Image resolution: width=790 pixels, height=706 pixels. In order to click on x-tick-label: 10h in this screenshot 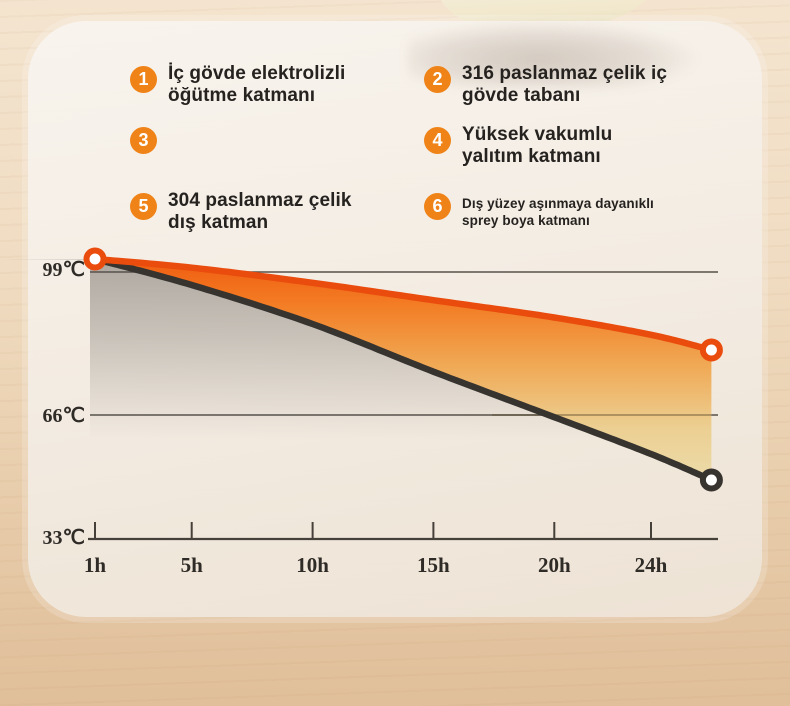, I will do `click(312, 565)`.